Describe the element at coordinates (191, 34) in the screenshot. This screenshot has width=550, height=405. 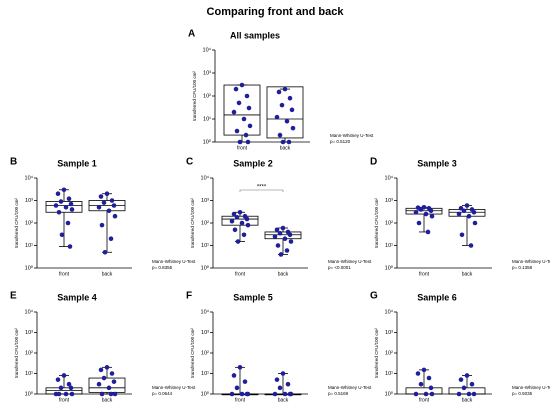
I see `panel-letter: A` at that location.